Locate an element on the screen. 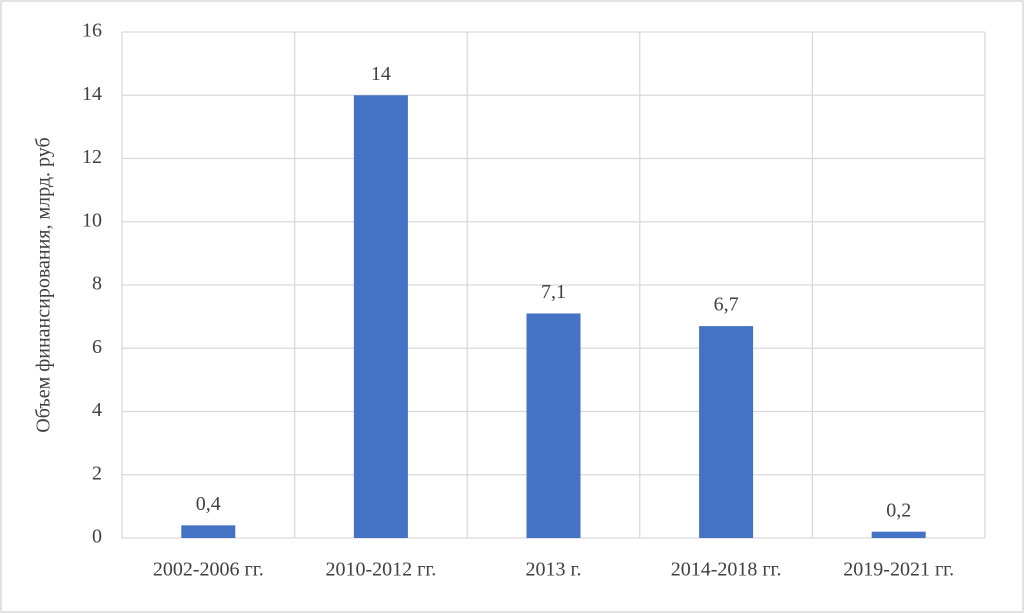 The image size is (1024, 613). y-tick-label: 8 is located at coordinates (97, 284).